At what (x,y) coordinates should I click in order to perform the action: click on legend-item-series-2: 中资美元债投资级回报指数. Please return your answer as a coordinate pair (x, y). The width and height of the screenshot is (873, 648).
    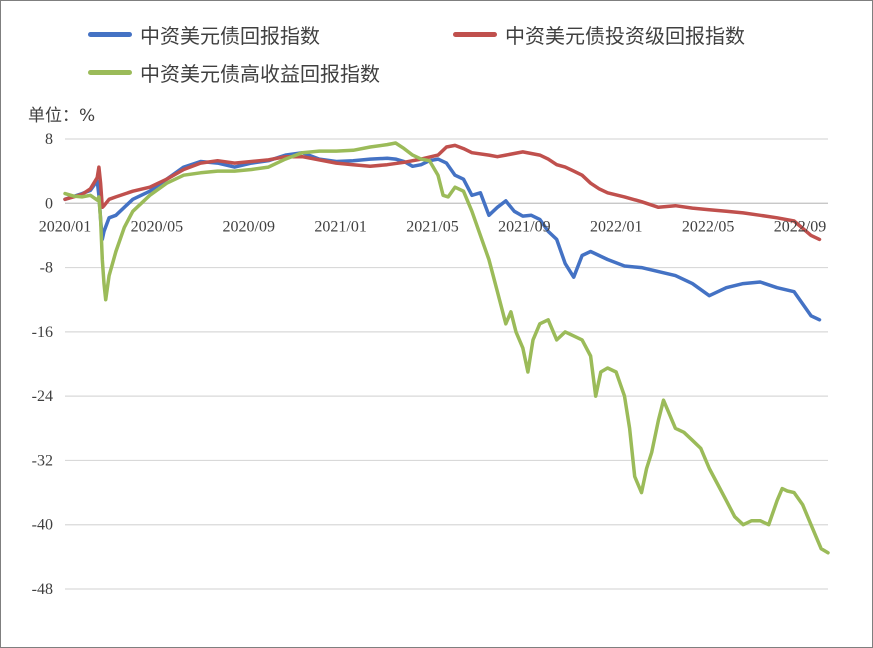
    Looking at the image, I should click on (599, 34).